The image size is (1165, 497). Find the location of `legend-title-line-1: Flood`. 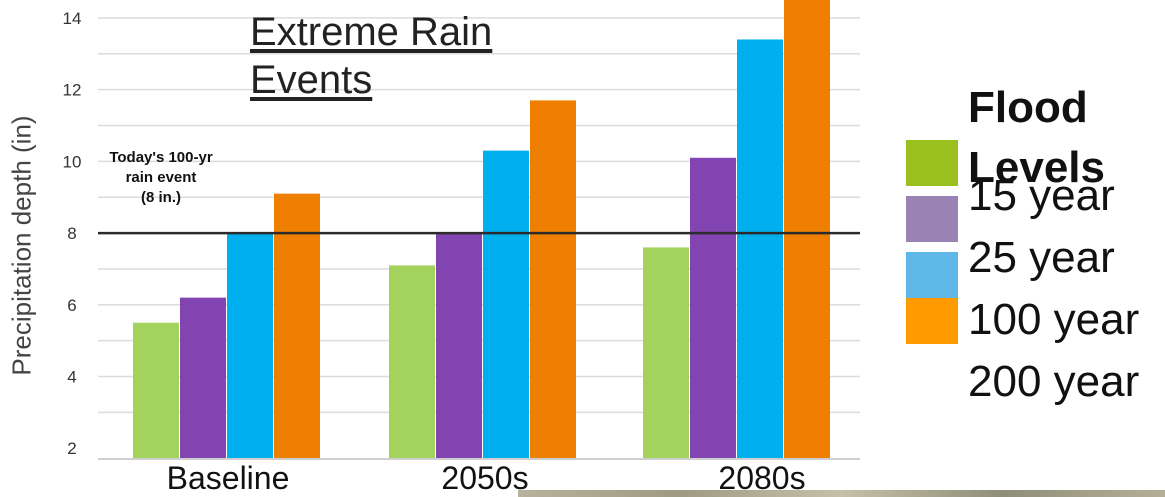

legend-title-line-1: Flood is located at coordinates (1028, 107).